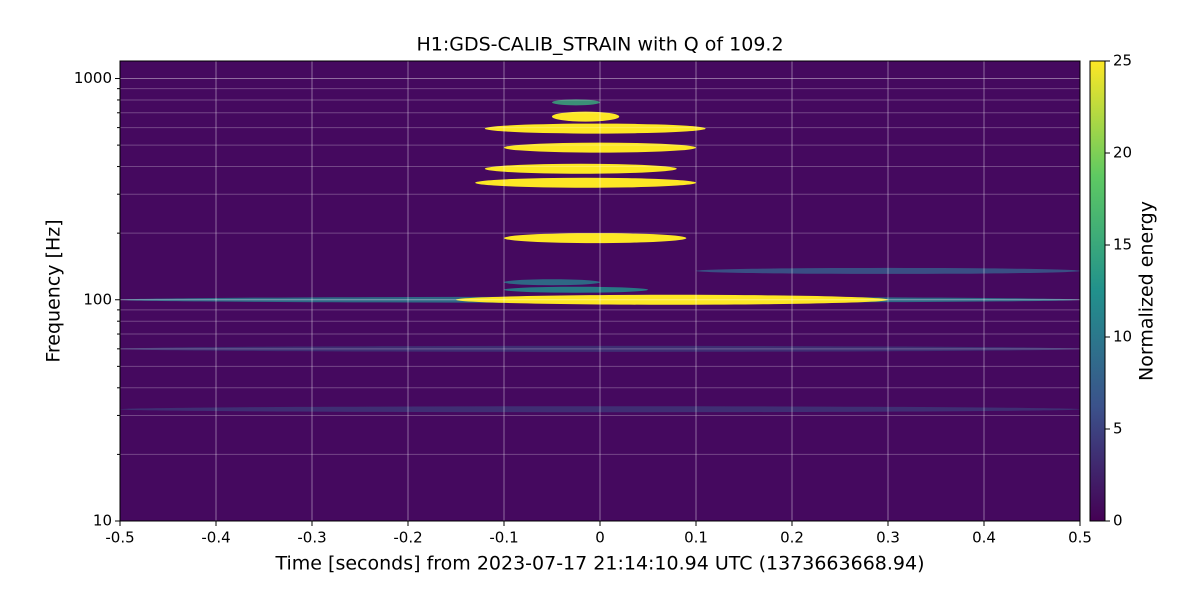 The height and width of the screenshot is (600, 1200). What do you see at coordinates (696, 538) in the screenshot?
I see `x-tick-label: 0.1` at bounding box center [696, 538].